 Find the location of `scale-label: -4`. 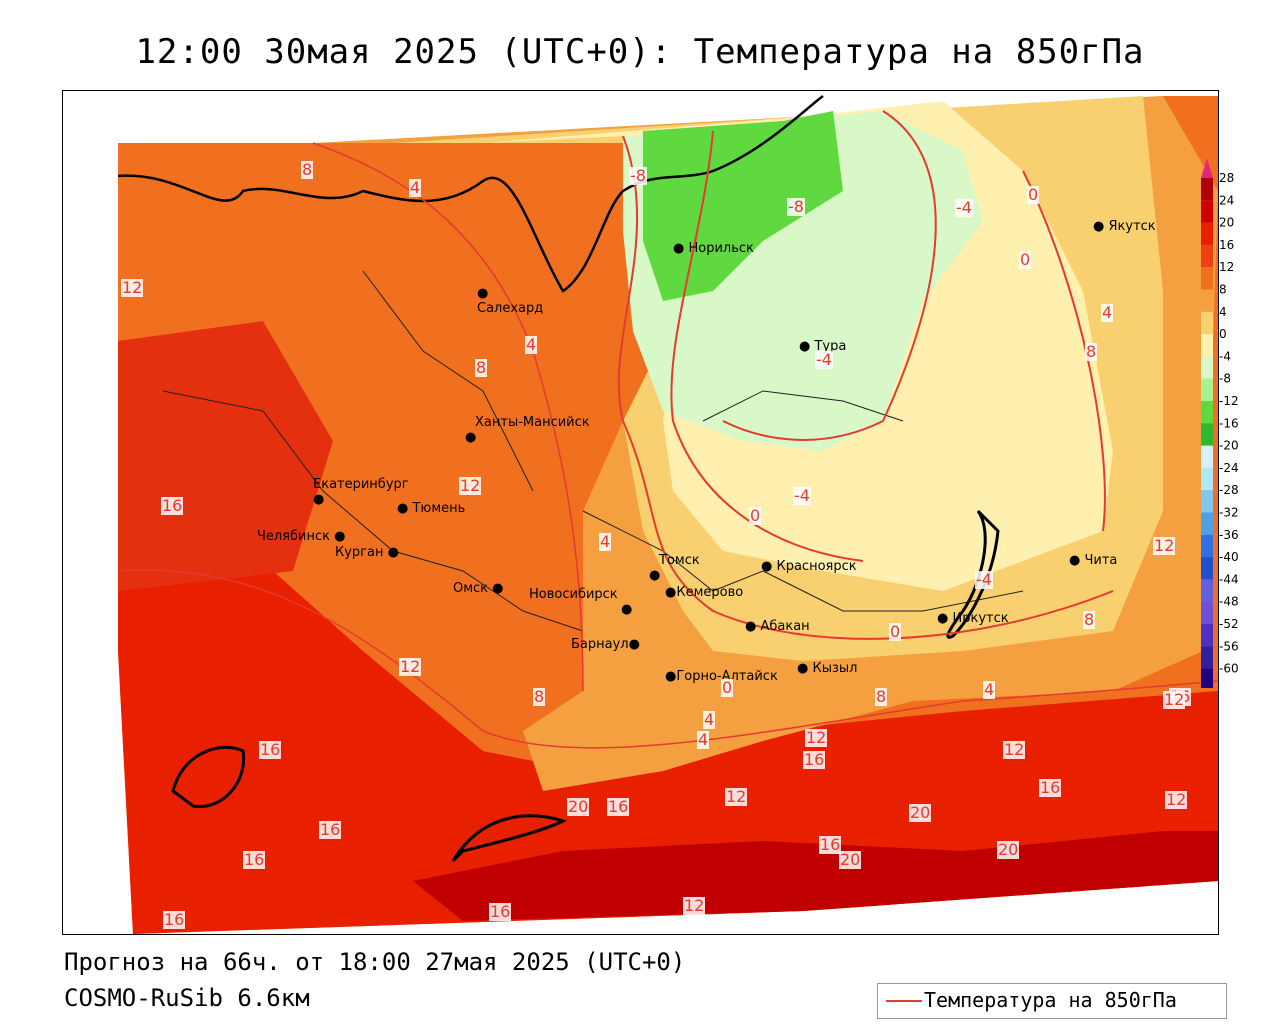

scale-label: -4 is located at coordinates (1225, 356).